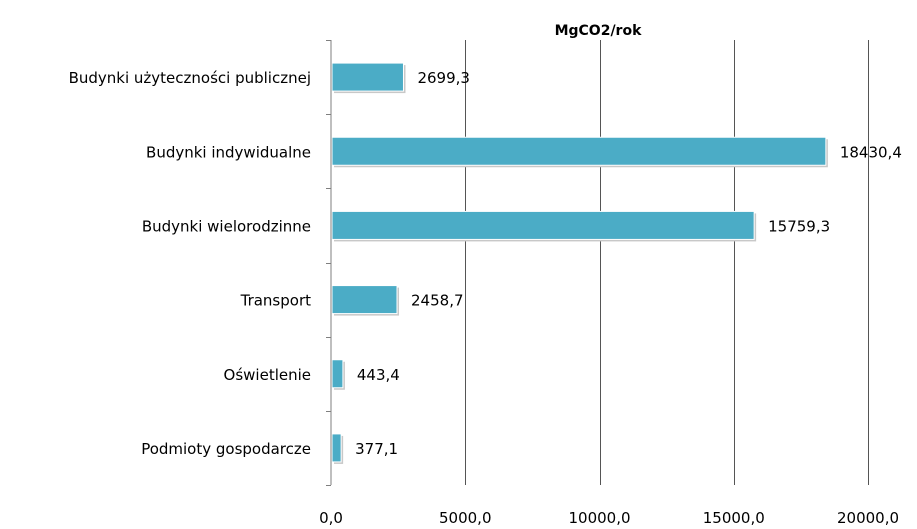 Image resolution: width=917 pixels, height=529 pixels. What do you see at coordinates (868, 518) in the screenshot?
I see `x-tick-label: 20000,0` at bounding box center [868, 518].